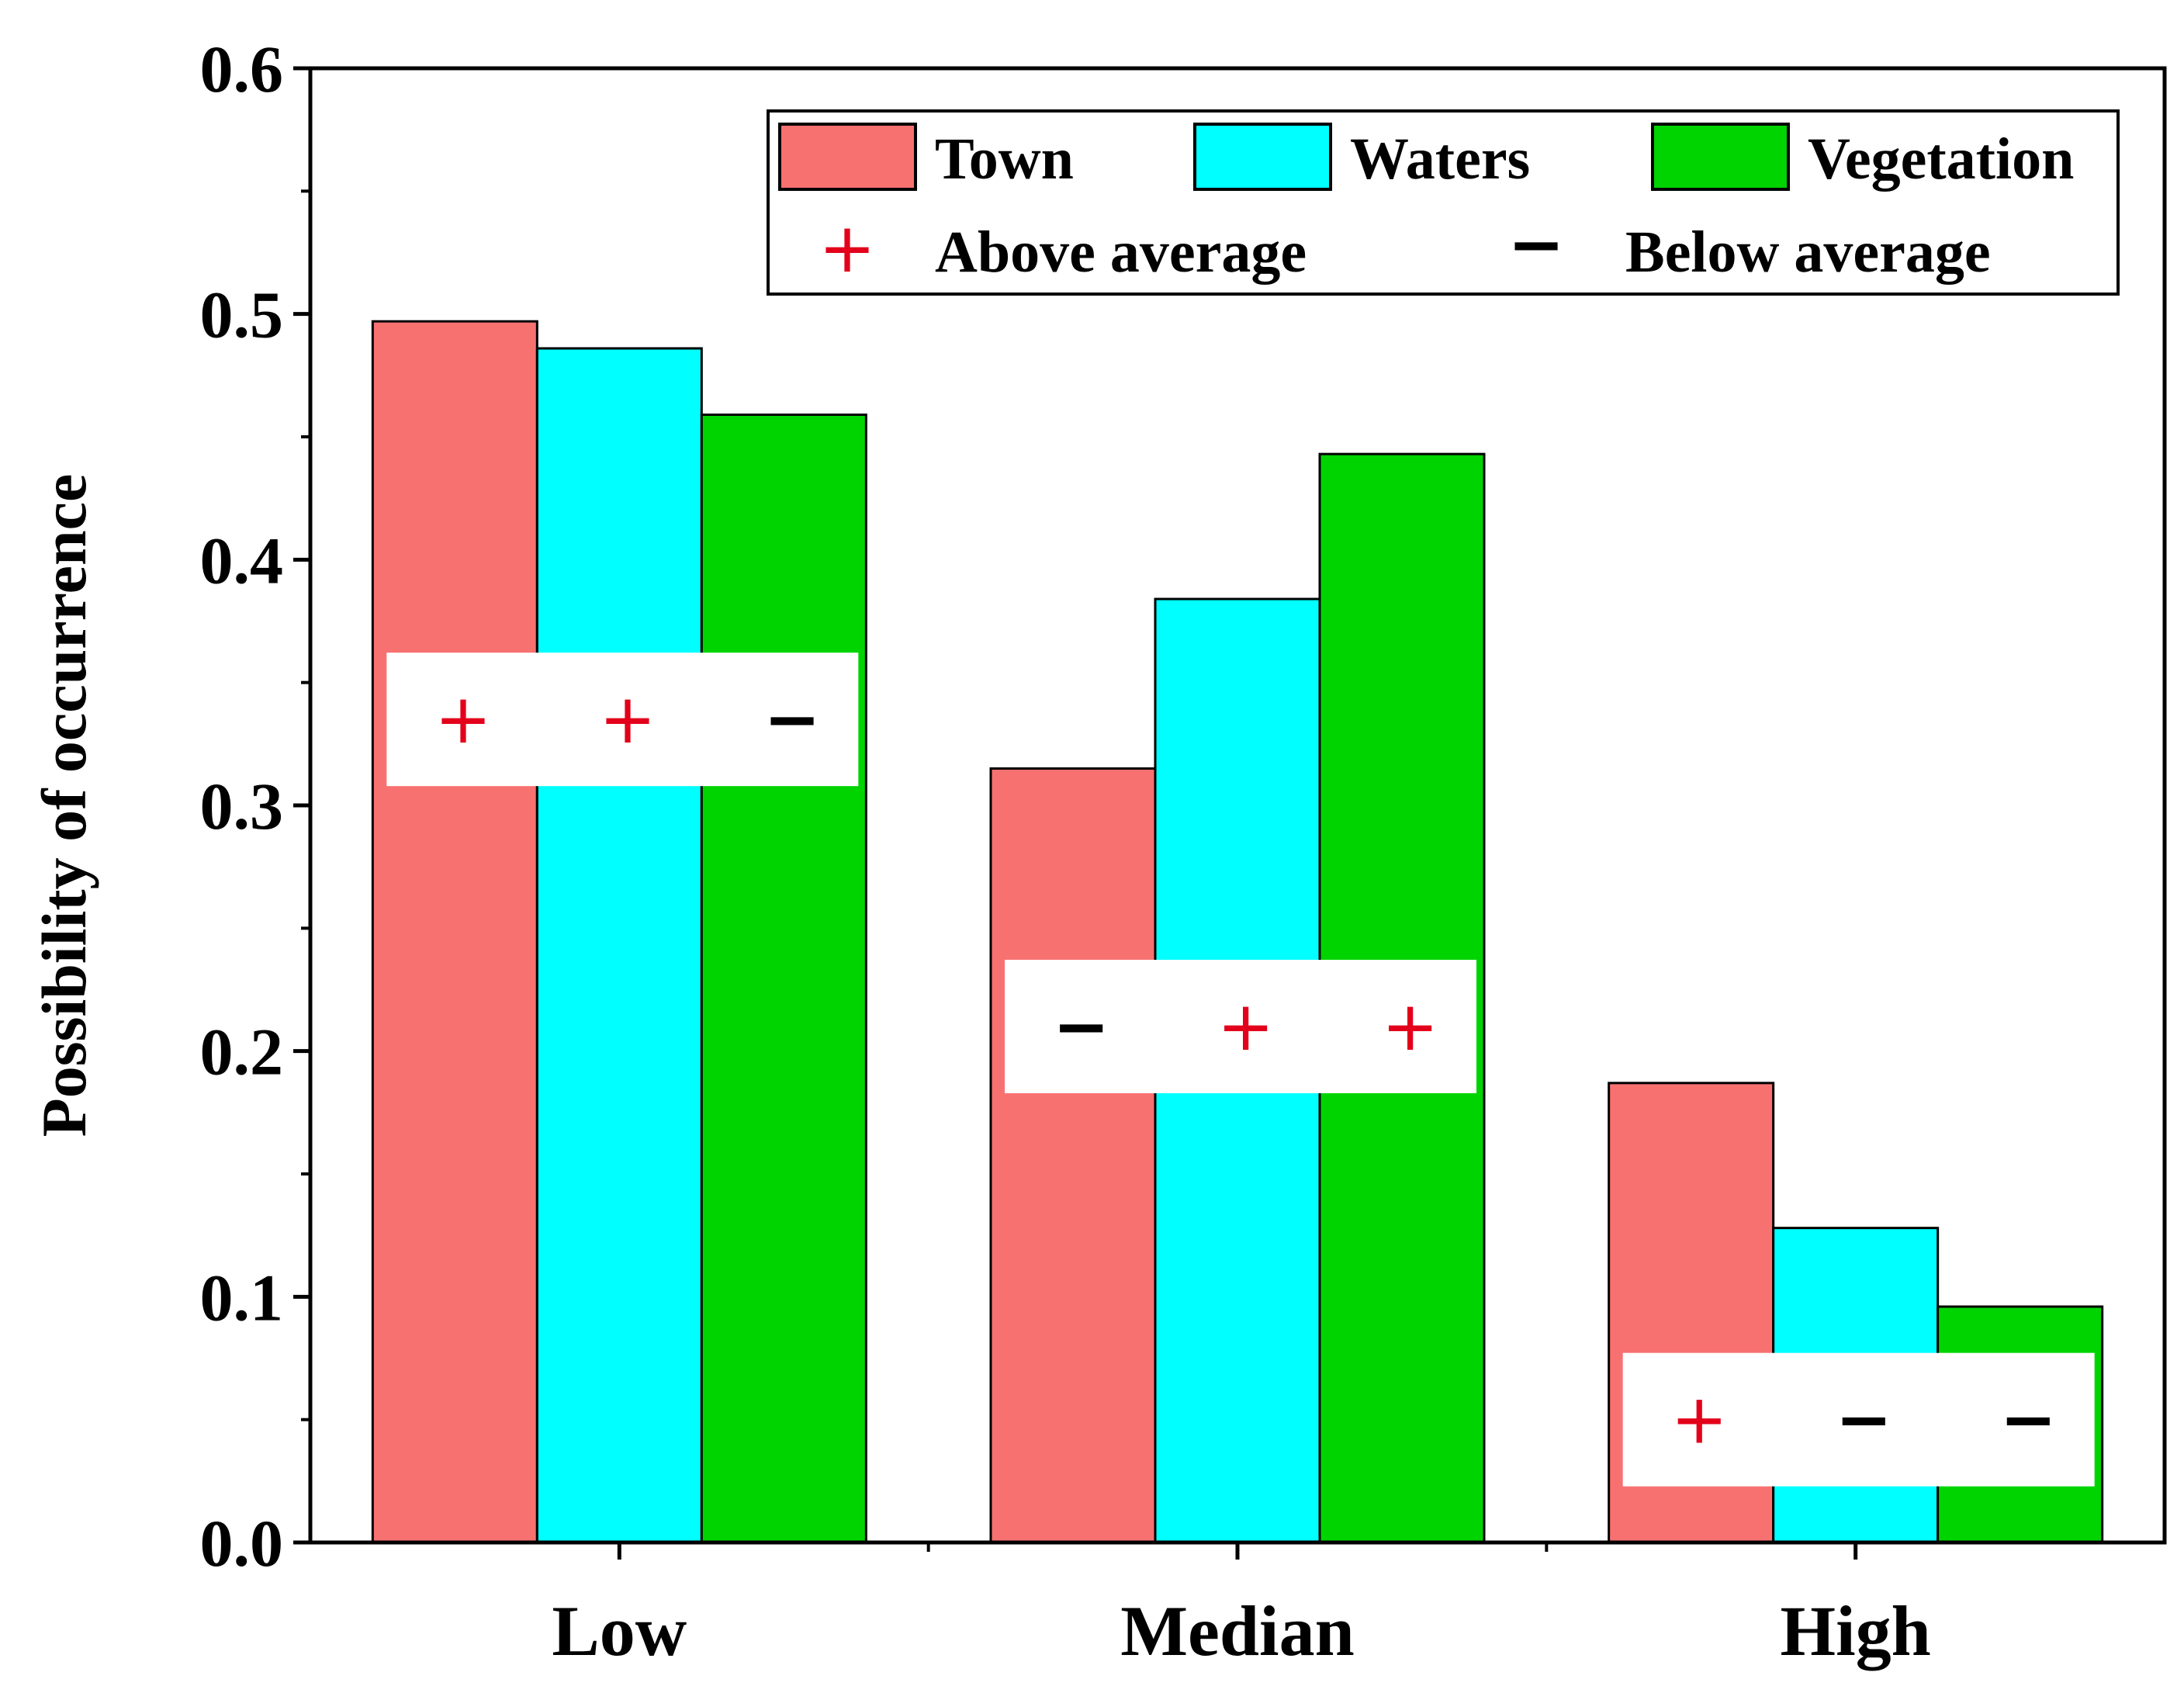 This screenshot has height=1693, width=2184. I want to click on annotation-box-median, so click(1240, 1026).